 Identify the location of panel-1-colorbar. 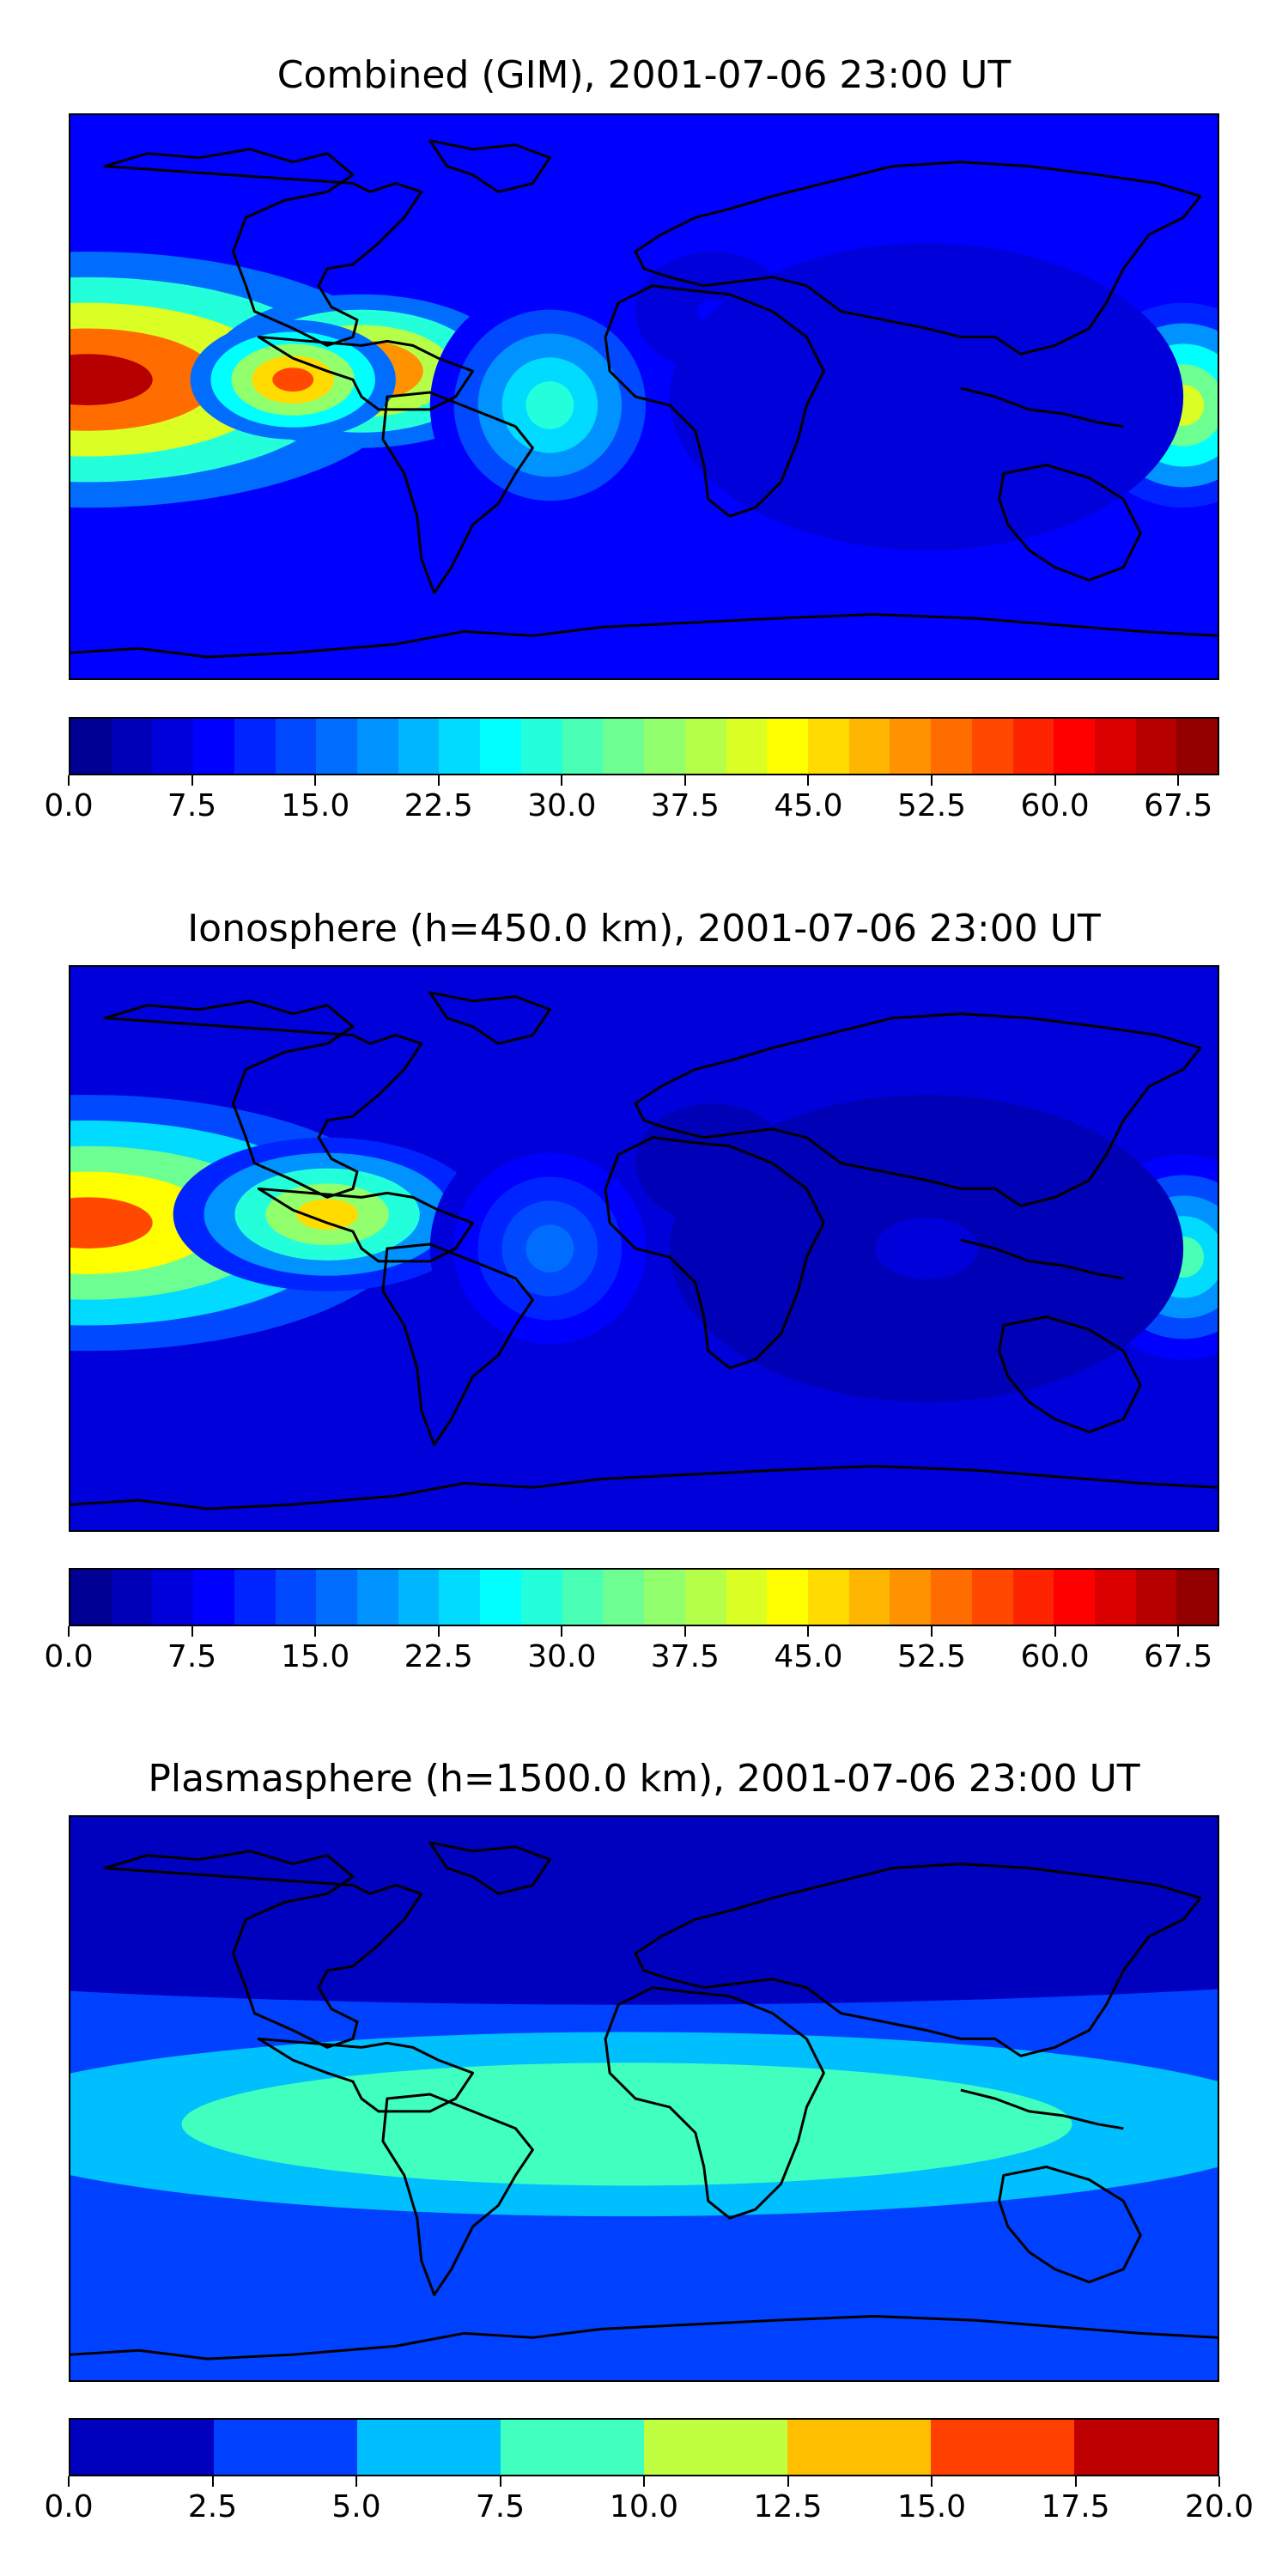
(644, 746).